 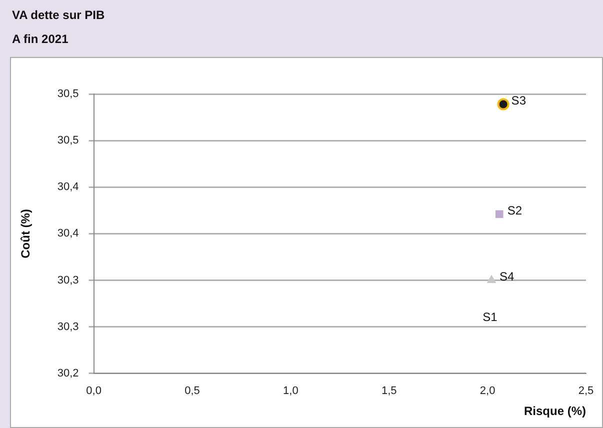 What do you see at coordinates (586, 391) in the screenshot?
I see `x-tick-label: 2,5` at bounding box center [586, 391].